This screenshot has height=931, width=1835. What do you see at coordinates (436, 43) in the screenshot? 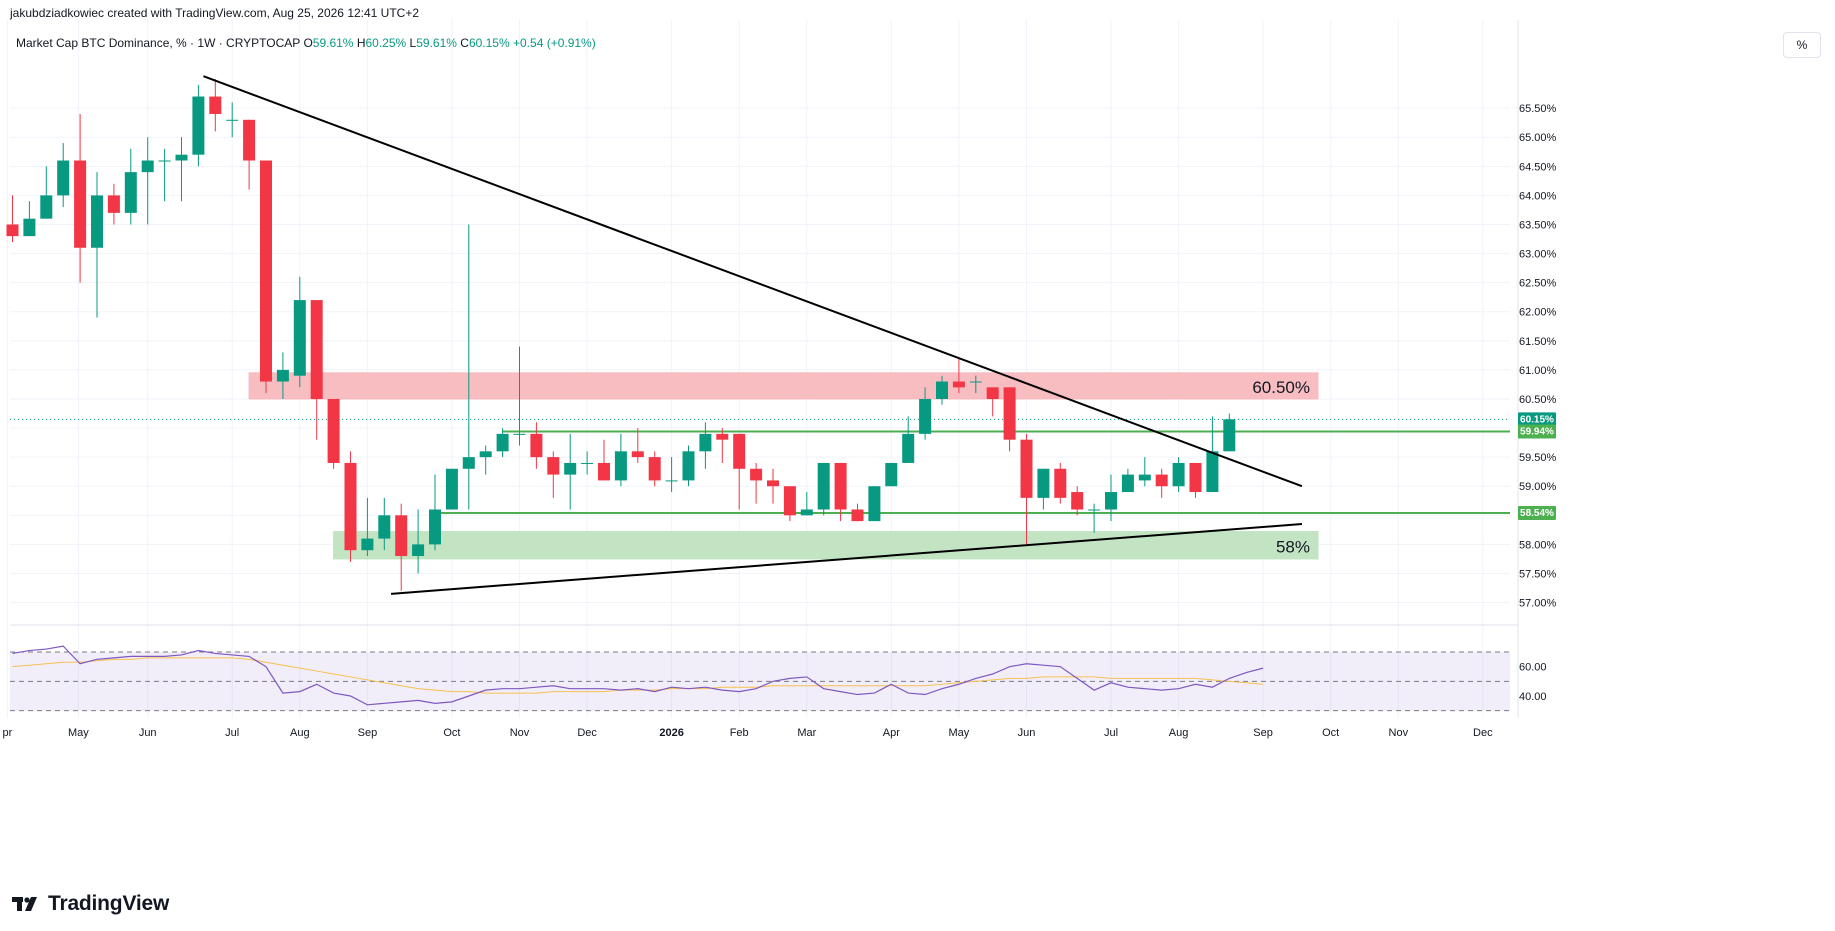
I see `low-value: 59.61%` at bounding box center [436, 43].